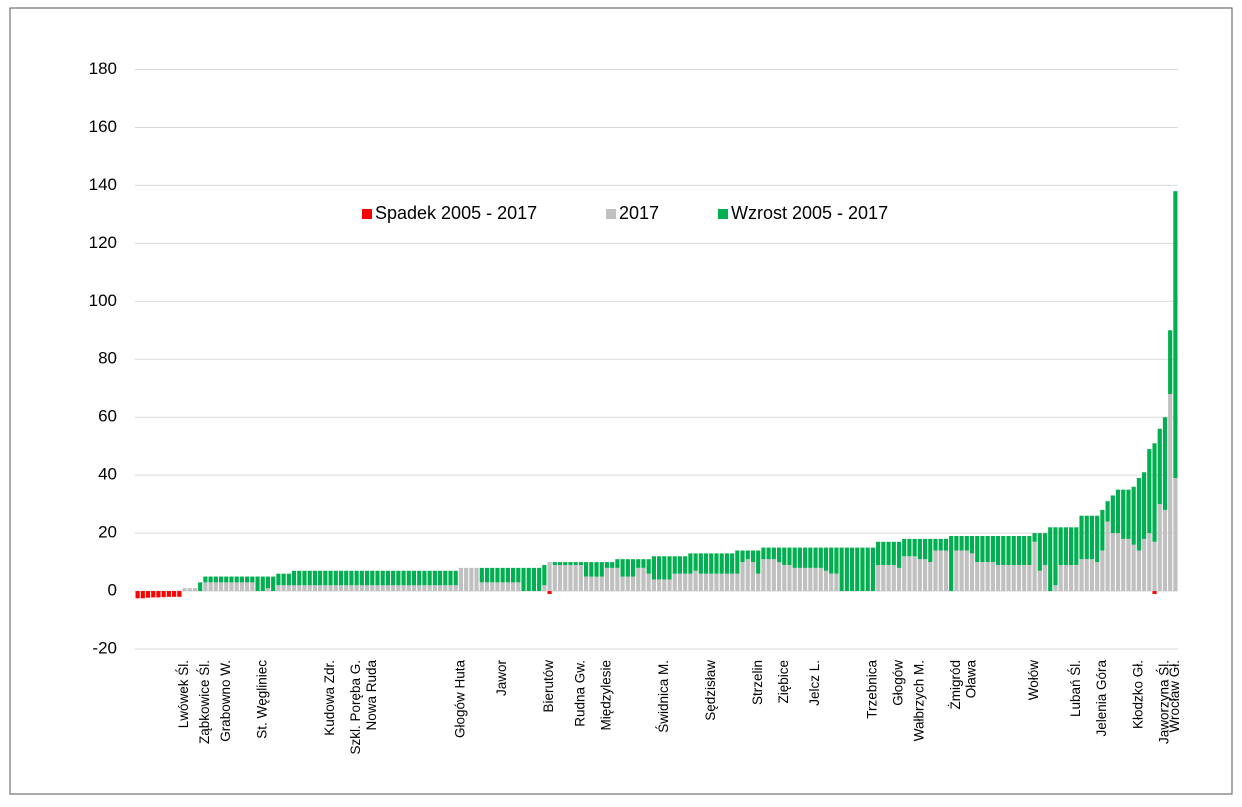 The width and height of the screenshot is (1242, 807). Describe the element at coordinates (1137, 694) in the screenshot. I see `x-tick-label: Kłodzko Gł.` at that location.